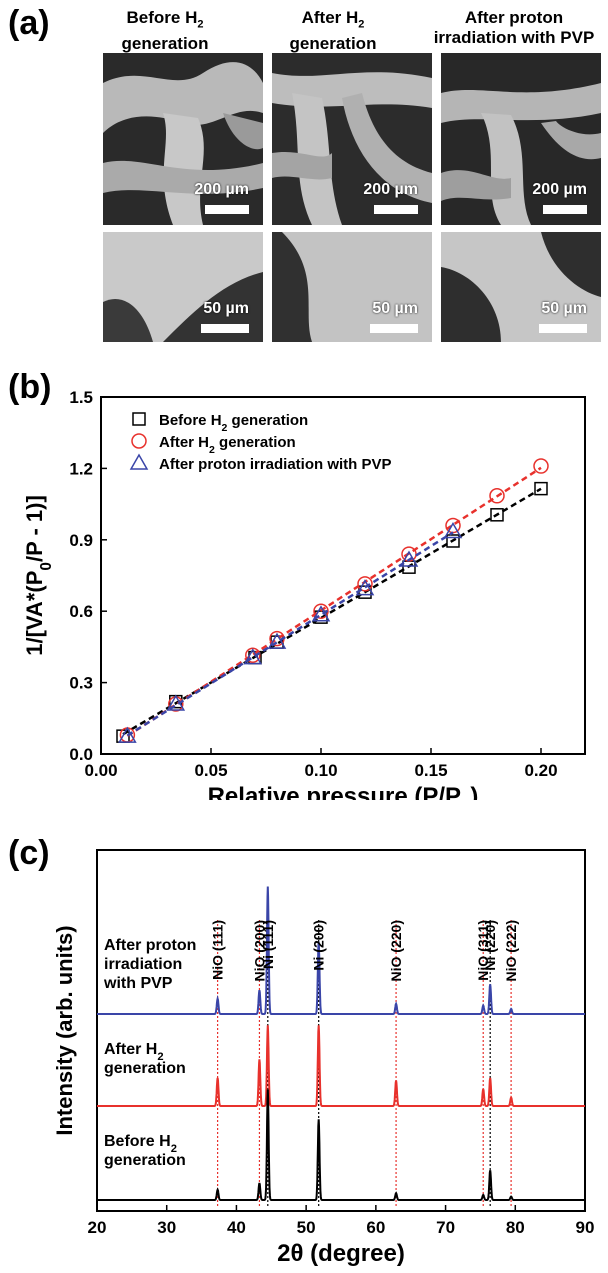 The width and height of the screenshot is (608, 1273). What do you see at coordinates (166, 1227) in the screenshot?
I see `x-tick-label: 30` at bounding box center [166, 1227].